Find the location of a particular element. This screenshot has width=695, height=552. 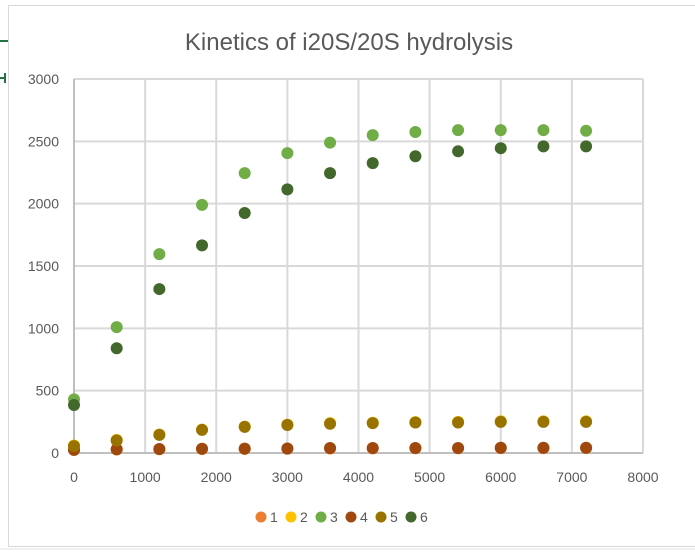

x-tick-label: 0 is located at coordinates (74, 477).